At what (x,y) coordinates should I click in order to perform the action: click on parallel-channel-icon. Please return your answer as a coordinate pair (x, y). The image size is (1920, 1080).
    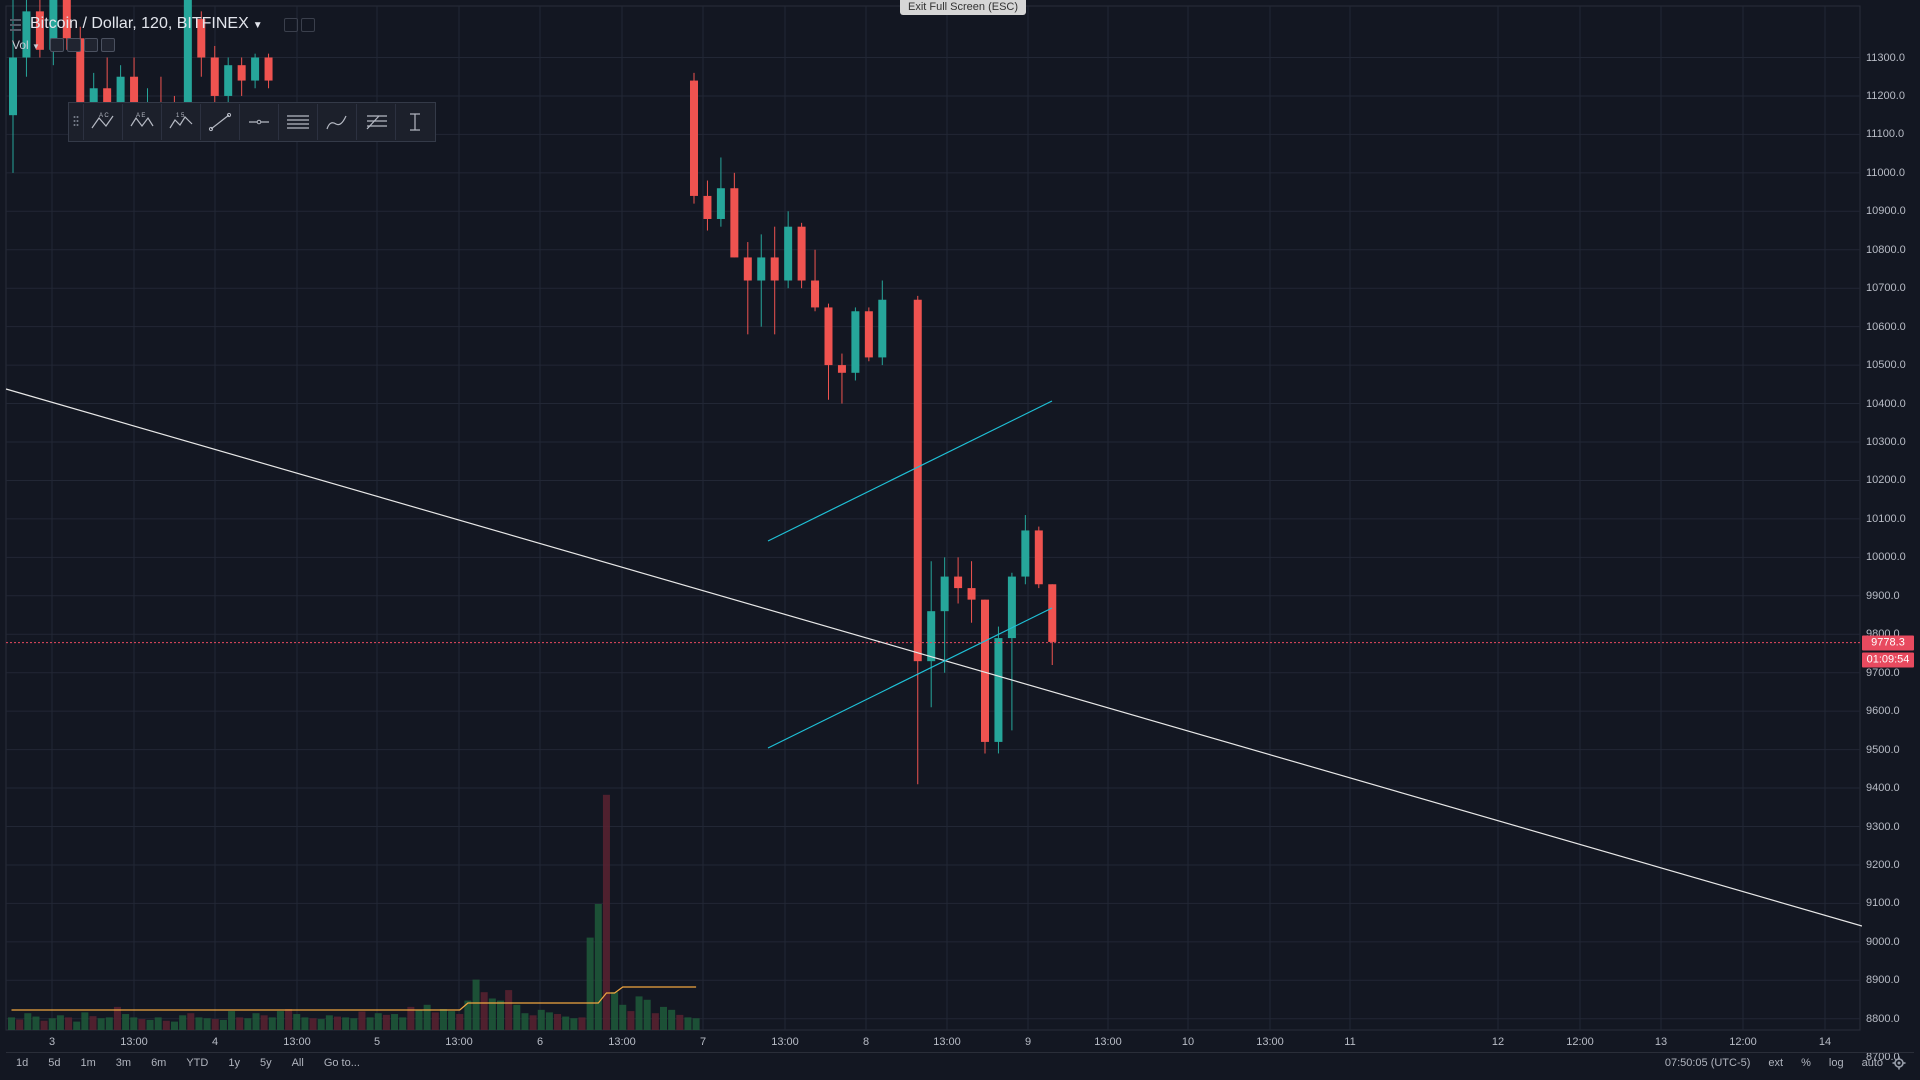
    Looking at the image, I should click on (297, 122).